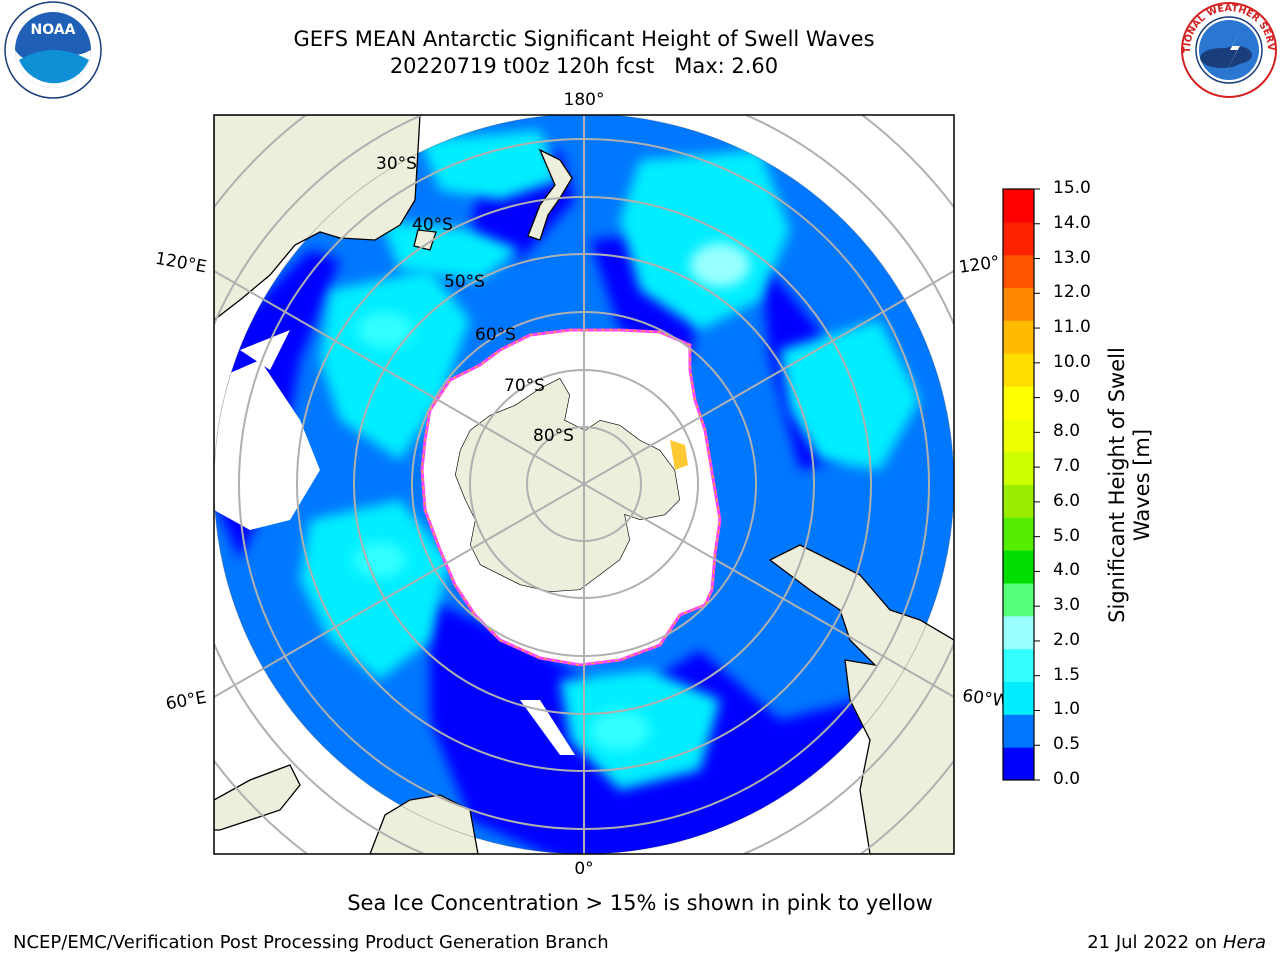  What do you see at coordinates (1072, 188) in the screenshot?
I see `colorbar-tick-label: 15.0` at bounding box center [1072, 188].